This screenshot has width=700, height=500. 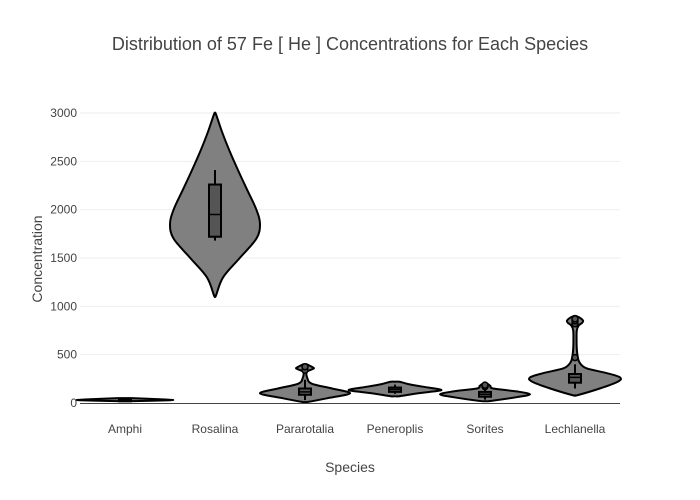 I want to click on violin-pararotalia, so click(x=305, y=383).